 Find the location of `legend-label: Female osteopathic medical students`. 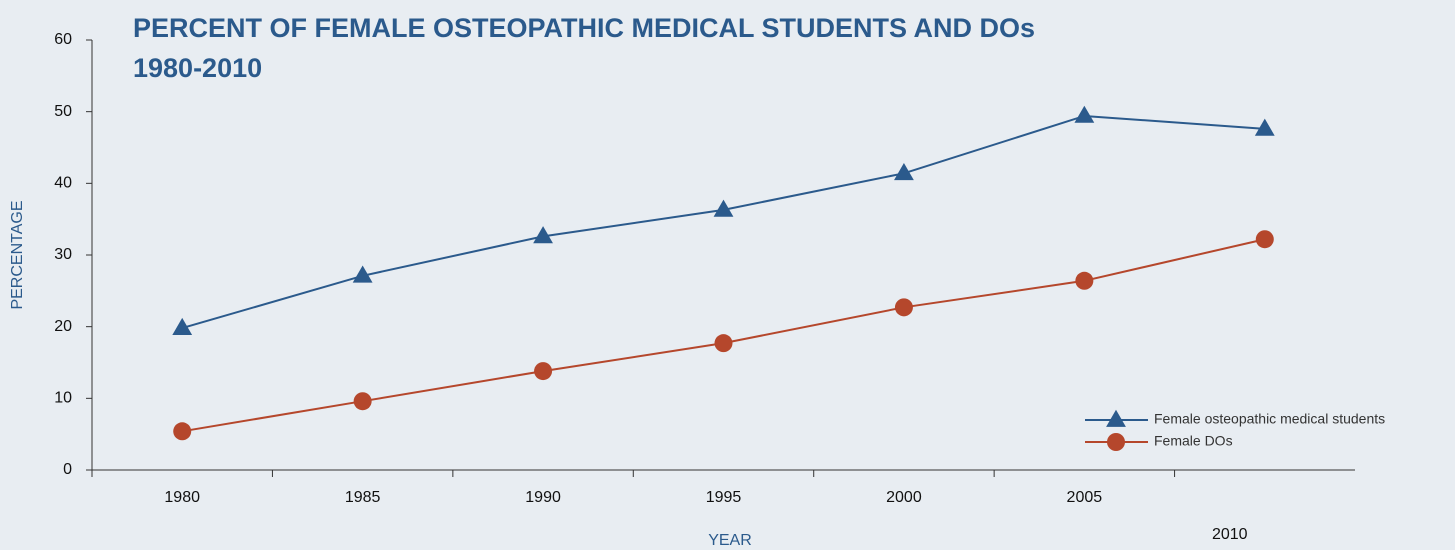

legend-label: Female osteopathic medical students is located at coordinates (1269, 419).